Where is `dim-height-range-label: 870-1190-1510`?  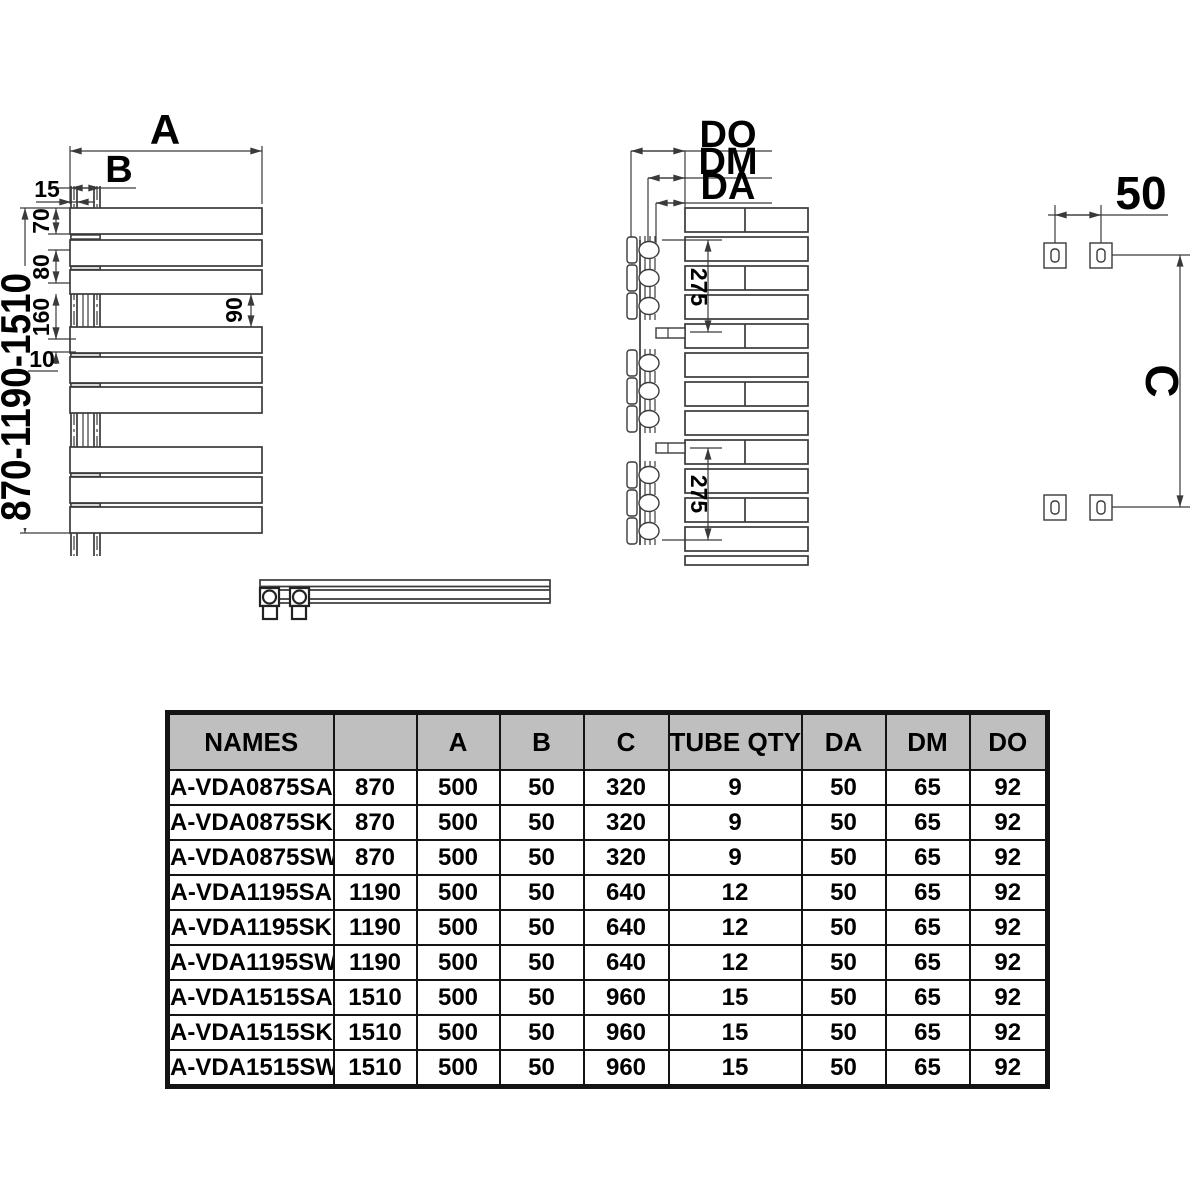 dim-height-range-label: 870-1190-1510 is located at coordinates (19, 397).